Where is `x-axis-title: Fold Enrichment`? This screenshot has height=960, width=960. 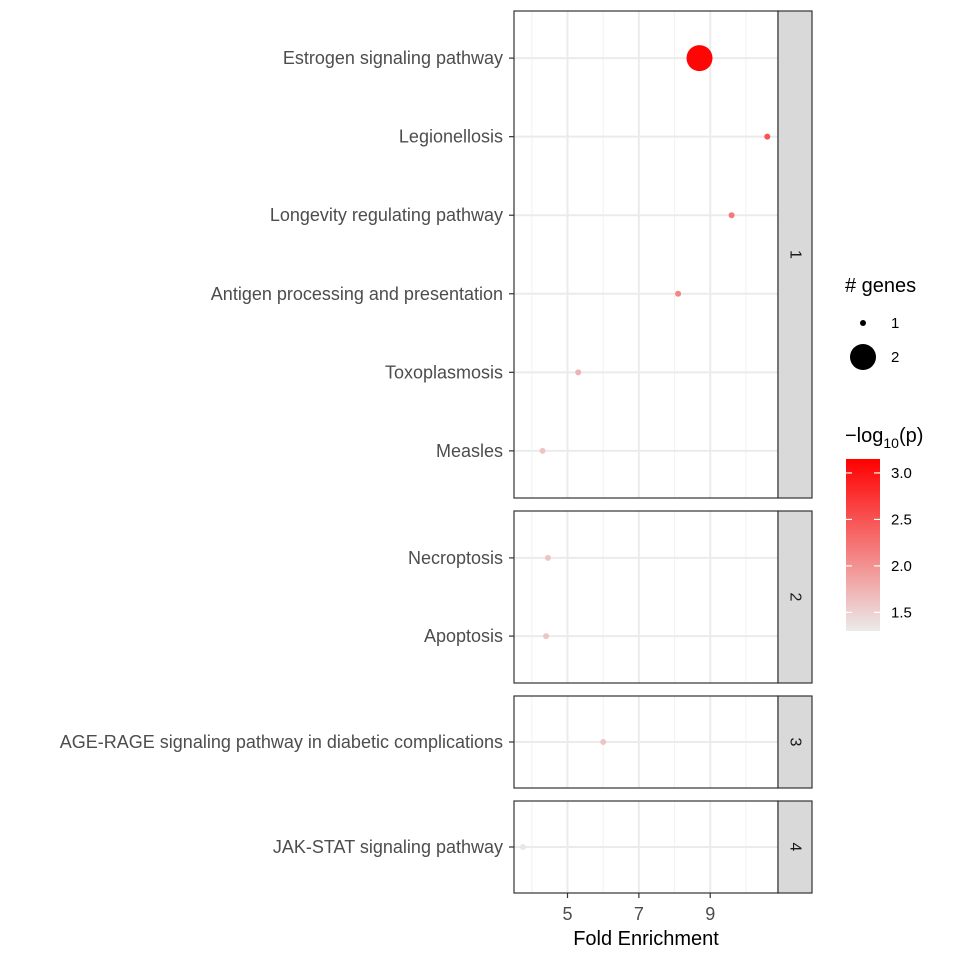
x-axis-title: Fold Enrichment is located at coordinates (646, 939).